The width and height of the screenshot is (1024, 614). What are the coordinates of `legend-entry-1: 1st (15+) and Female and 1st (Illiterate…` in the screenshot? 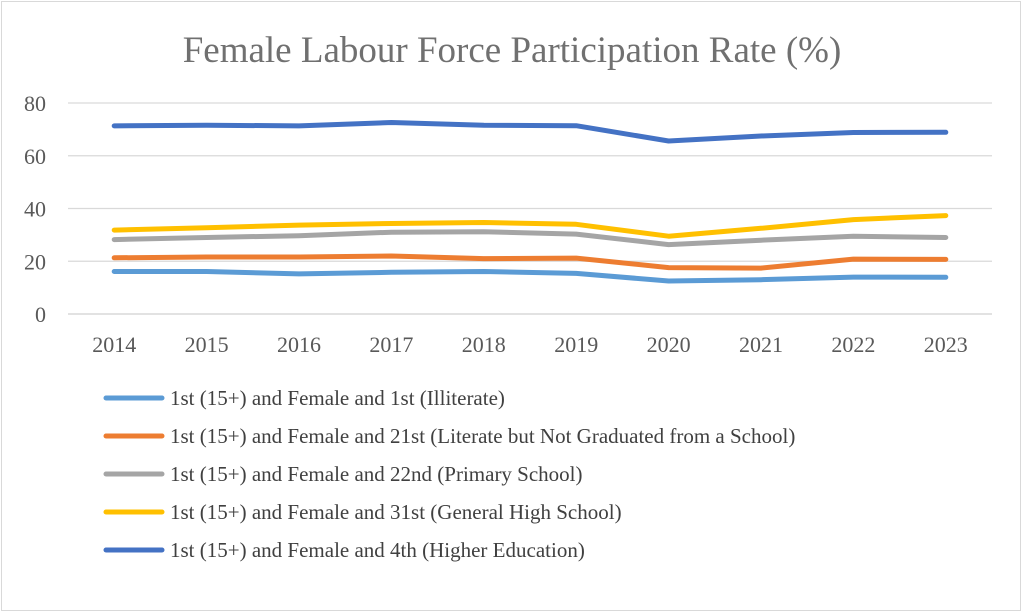 It's located at (304, 398).